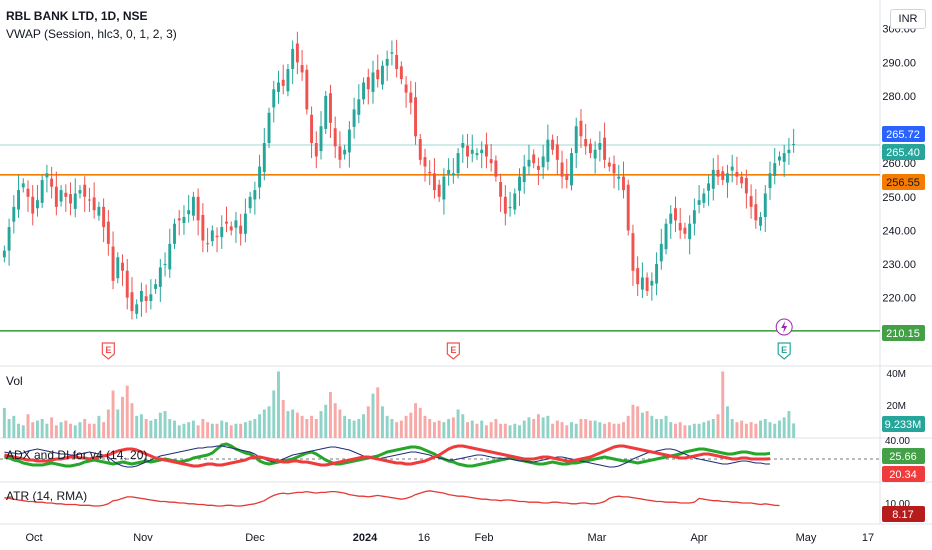 The width and height of the screenshot is (932, 550). Describe the element at coordinates (899, 63) in the screenshot. I see `price-tick-label: 290.00` at that location.